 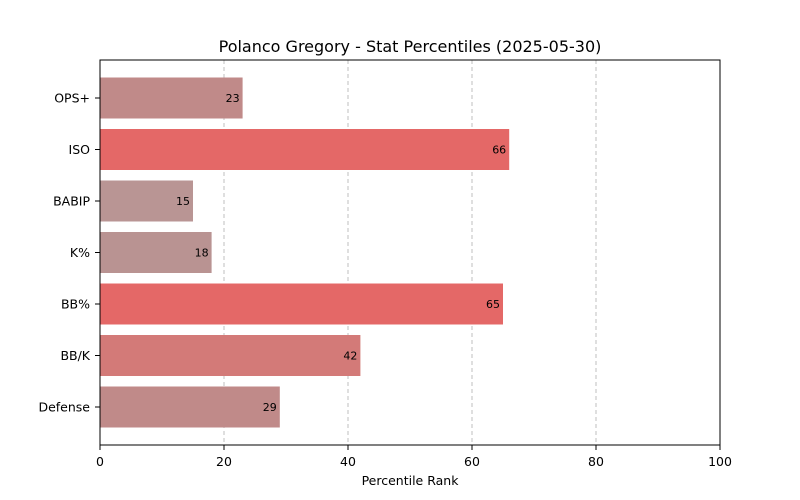 I want to click on x-tick-label: 40, so click(x=348, y=461).